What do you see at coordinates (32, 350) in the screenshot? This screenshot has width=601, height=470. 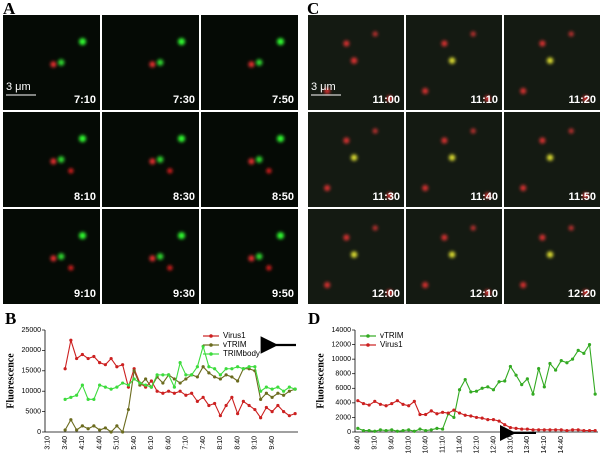 I see `y-tick-label: 20000` at bounding box center [32, 350].